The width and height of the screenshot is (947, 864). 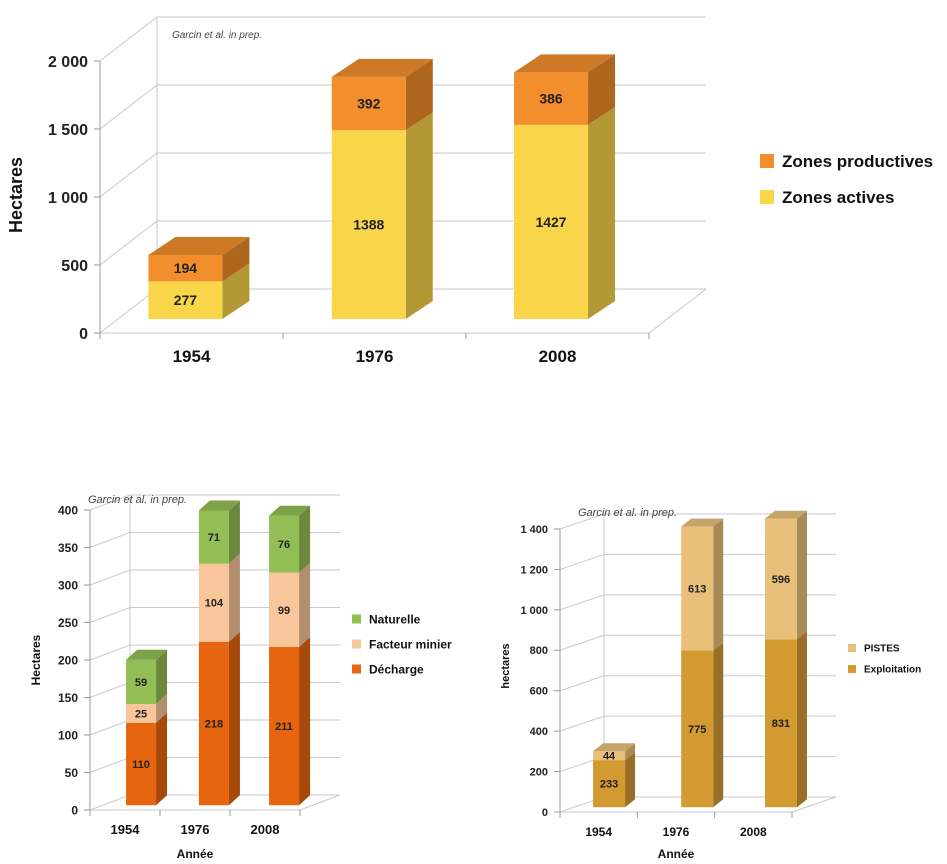 What do you see at coordinates (199, 245) in the screenshot?
I see `bar-zones-productives-1954-top` at bounding box center [199, 245].